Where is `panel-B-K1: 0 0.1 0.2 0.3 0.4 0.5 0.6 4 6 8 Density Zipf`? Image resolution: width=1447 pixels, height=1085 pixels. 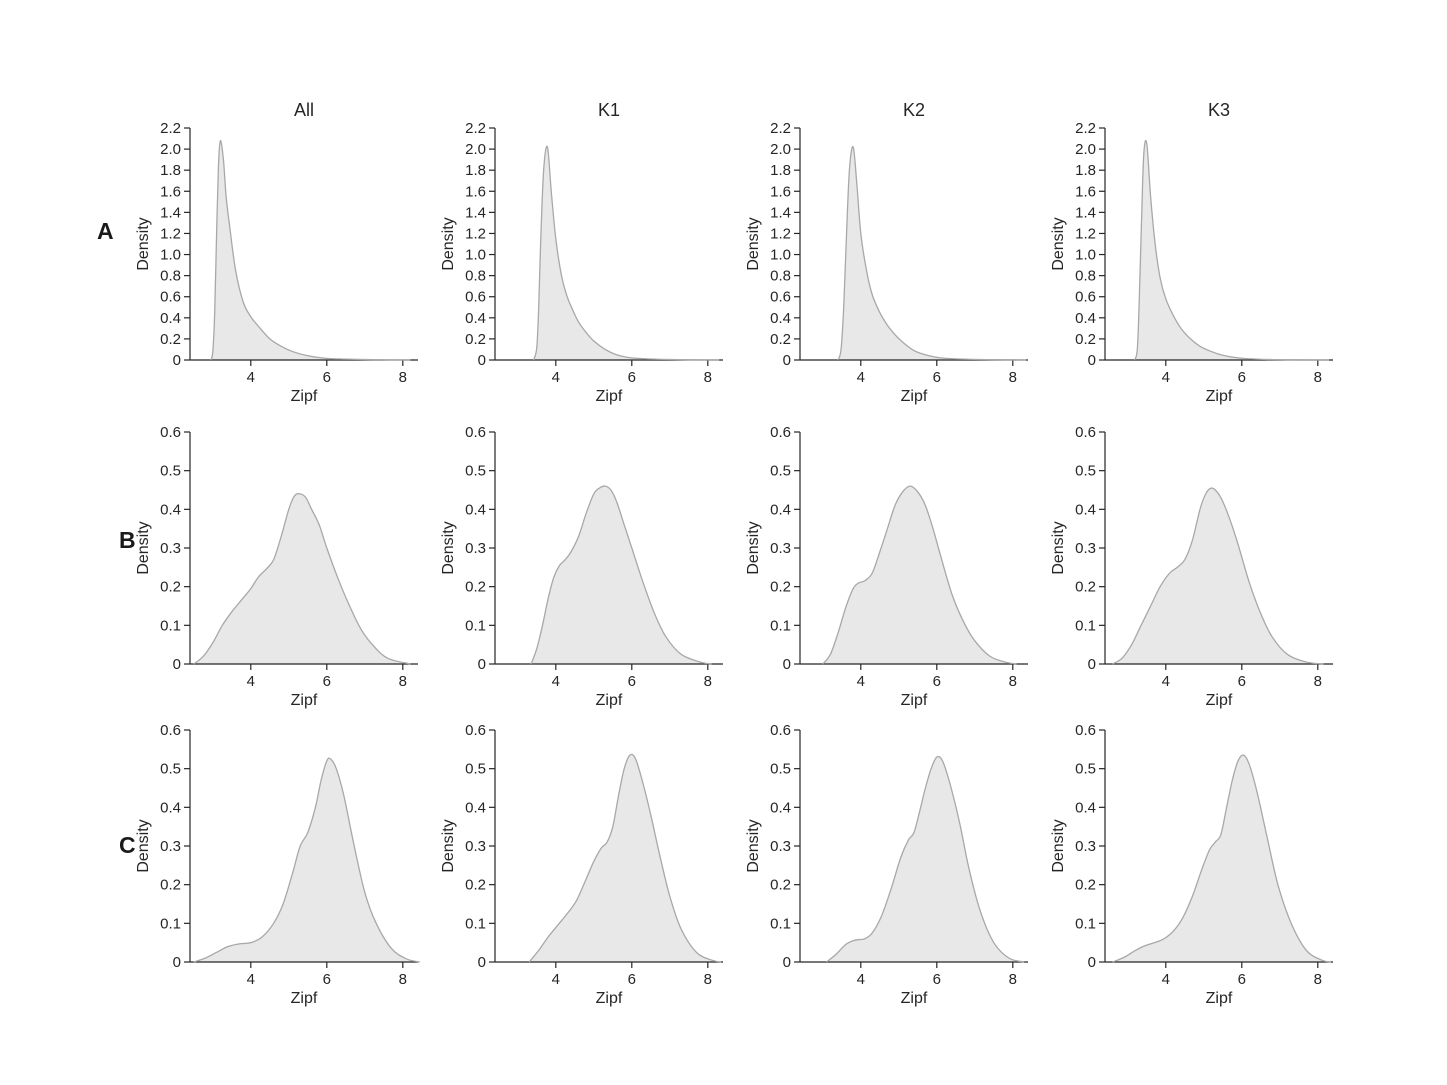 panel-B-K1: 0 0.1 0.2 0.3 0.4 0.5 0.6 4 6 8 Density Zipf is located at coordinates (581, 566).